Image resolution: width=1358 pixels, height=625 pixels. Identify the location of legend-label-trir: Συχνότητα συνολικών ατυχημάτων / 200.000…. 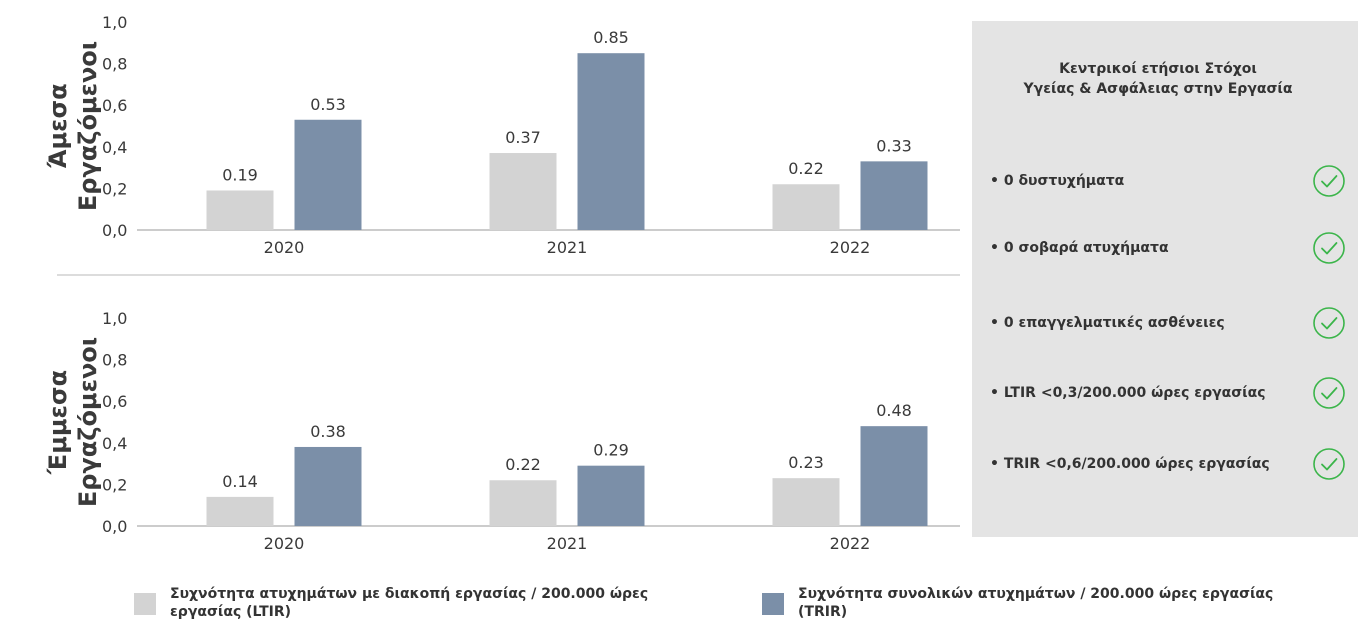
(1036, 603).